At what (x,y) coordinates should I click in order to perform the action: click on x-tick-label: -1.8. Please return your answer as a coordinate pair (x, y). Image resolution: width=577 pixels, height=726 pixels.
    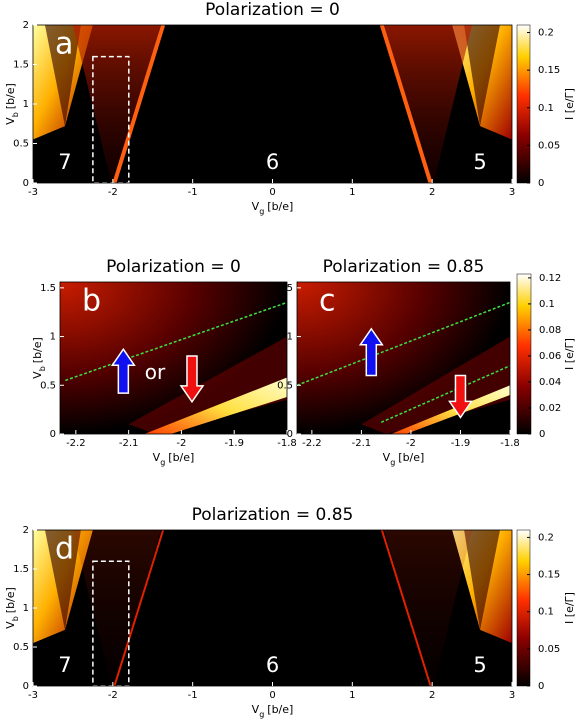
    Looking at the image, I should click on (287, 443).